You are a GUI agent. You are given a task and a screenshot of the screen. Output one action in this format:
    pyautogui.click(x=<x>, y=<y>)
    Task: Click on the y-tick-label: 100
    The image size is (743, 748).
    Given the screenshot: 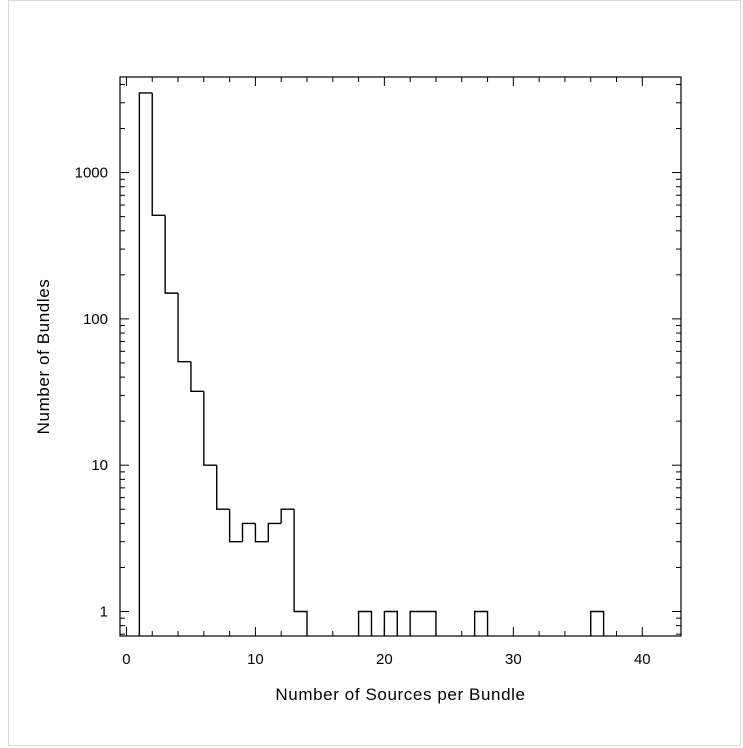 What is the action you would take?
    pyautogui.click(x=95, y=319)
    